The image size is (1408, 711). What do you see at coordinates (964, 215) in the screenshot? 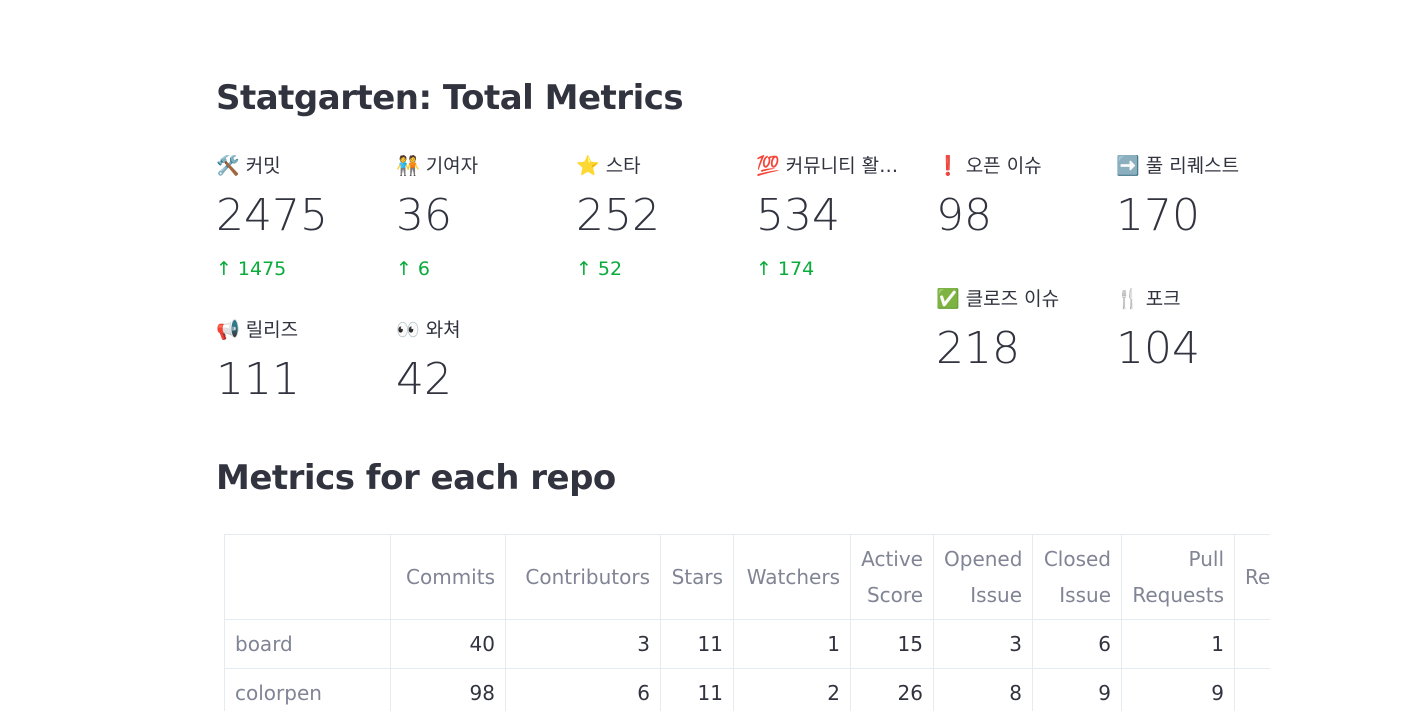
I see `metric-value: 98` at bounding box center [964, 215].